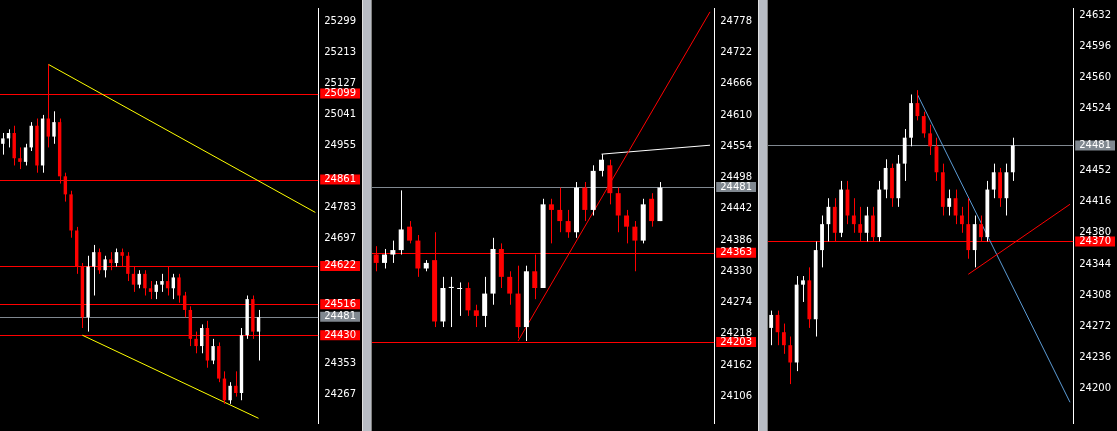  Describe the element at coordinates (736, 114) in the screenshot. I see `y-tick-label: 24610` at that location.